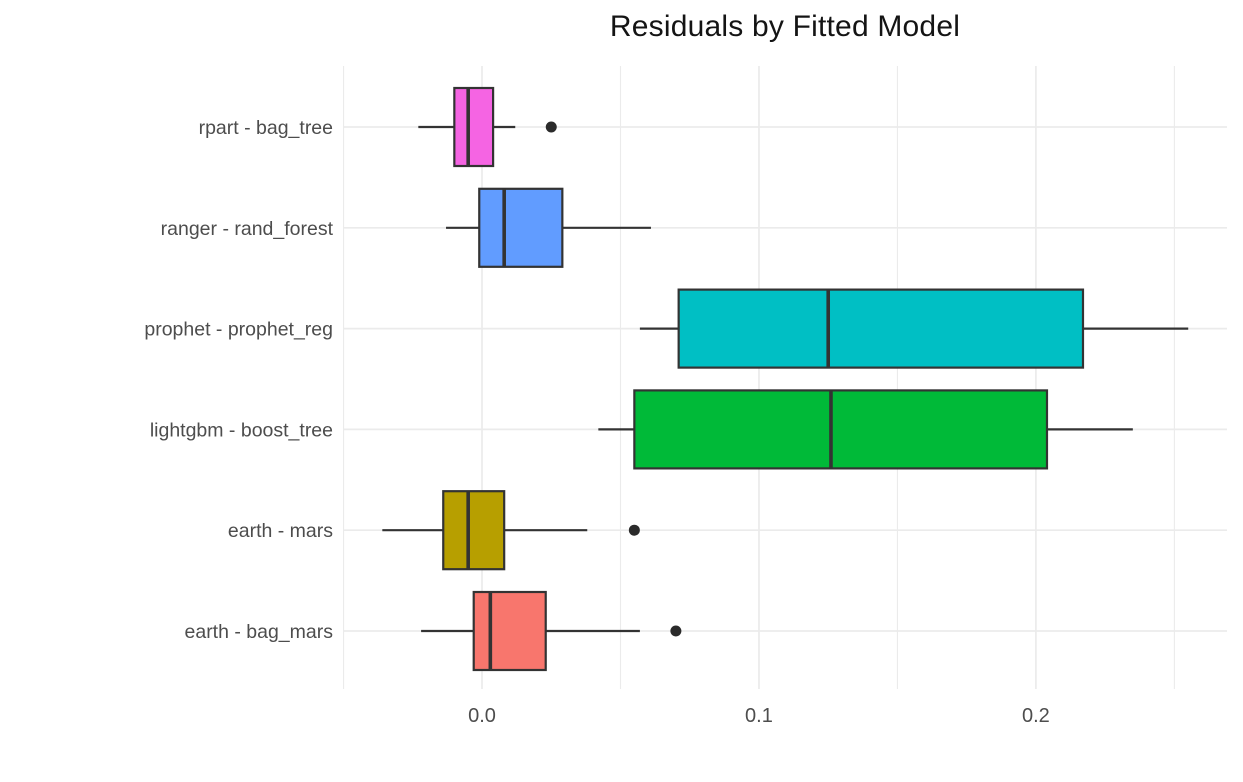  What do you see at coordinates (259, 632) in the screenshot?
I see `y-axis-label: earth - bag_mars` at bounding box center [259, 632].